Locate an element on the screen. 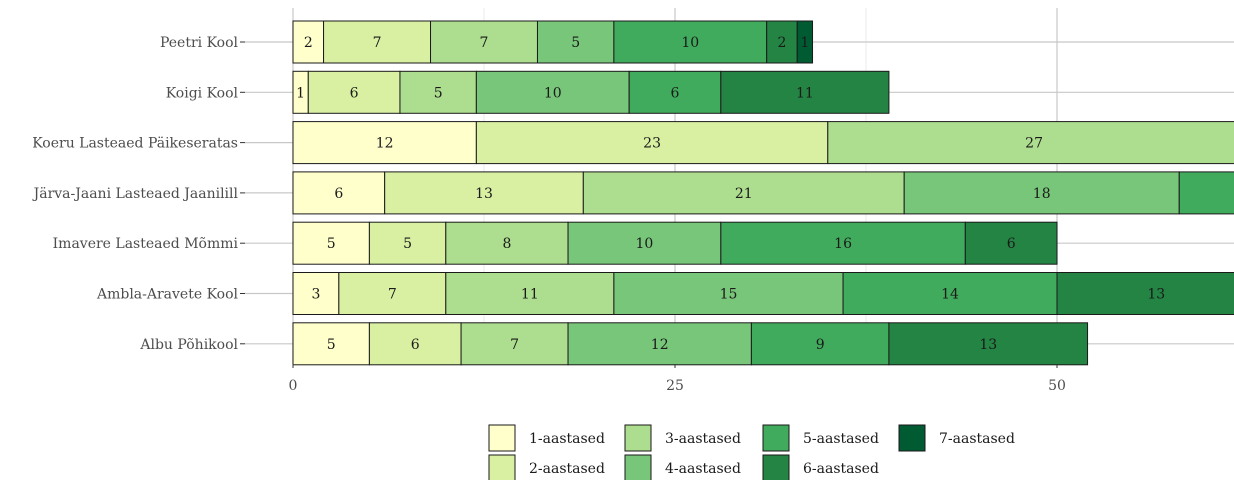 The image size is (1234, 480). bar-value-label: 9 is located at coordinates (820, 345).